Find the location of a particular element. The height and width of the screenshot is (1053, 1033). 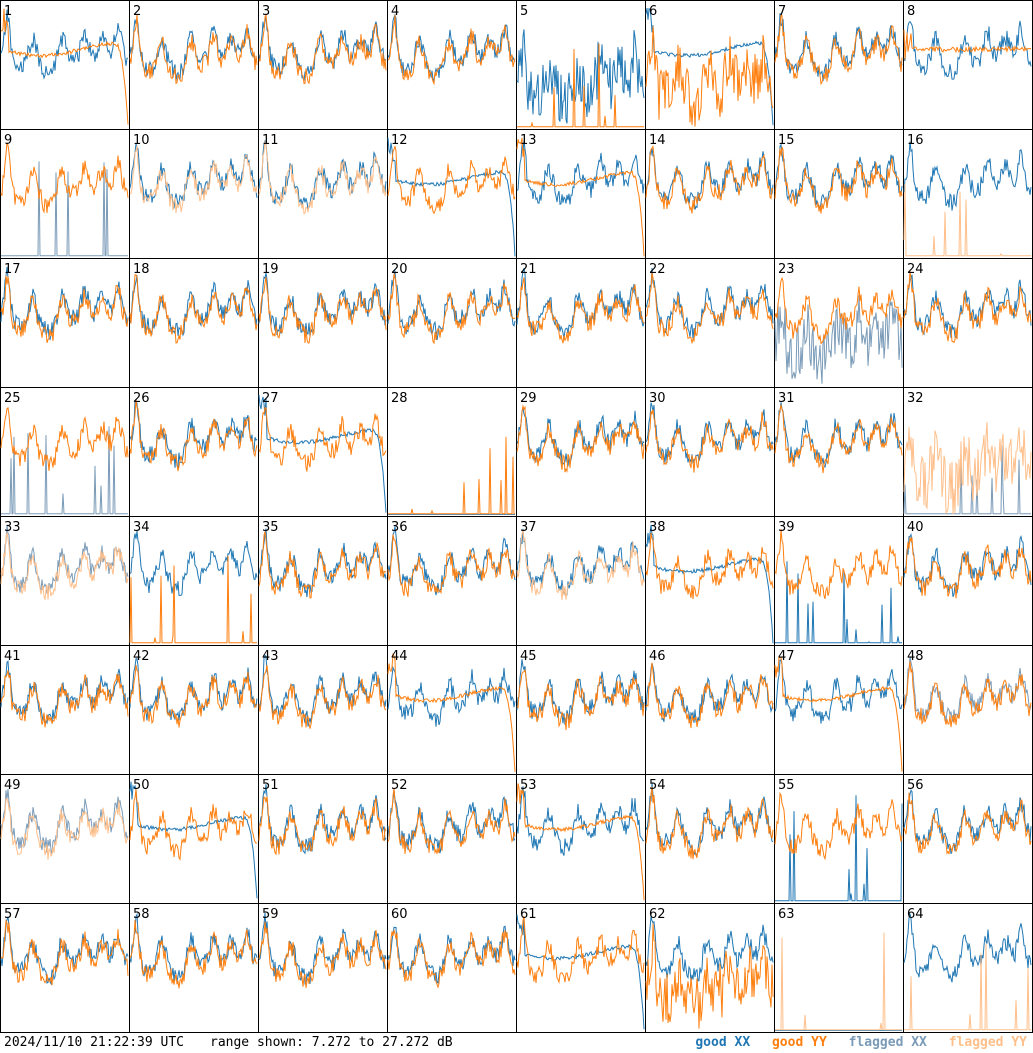

panel-label: 52 is located at coordinates (399, 785).